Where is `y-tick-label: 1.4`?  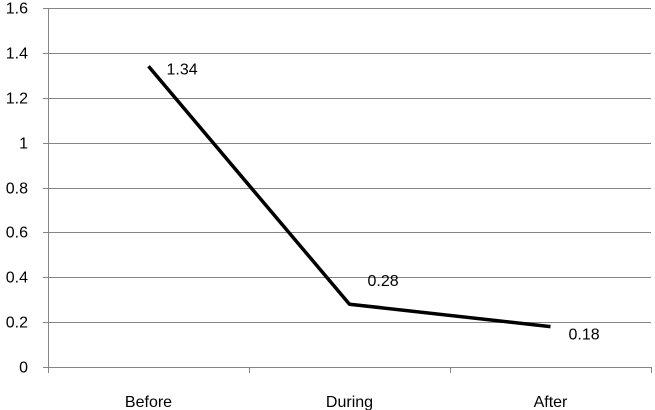
y-tick-label: 1.4 is located at coordinates (17, 54).